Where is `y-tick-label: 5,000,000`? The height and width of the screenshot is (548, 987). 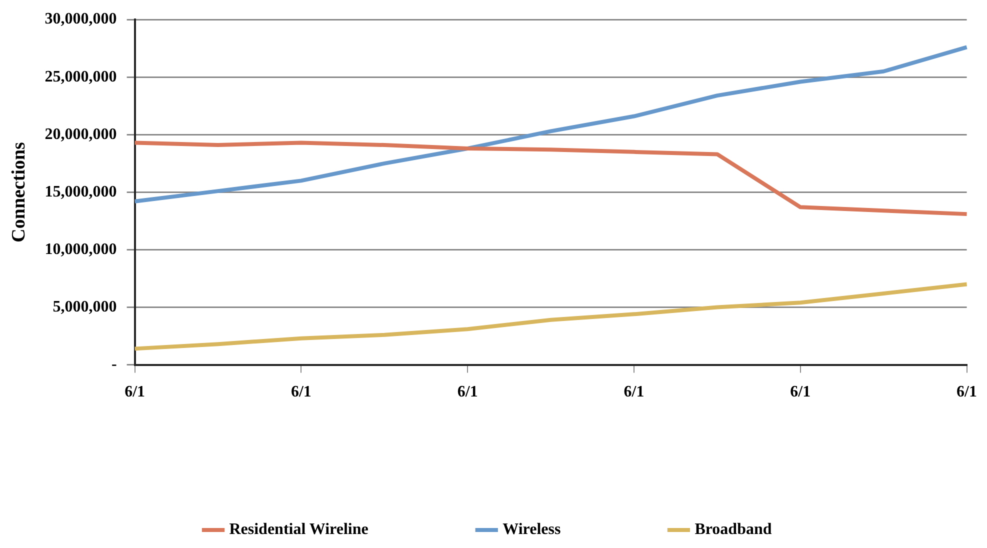
y-tick-label: 5,000,000 is located at coordinates (84, 307).